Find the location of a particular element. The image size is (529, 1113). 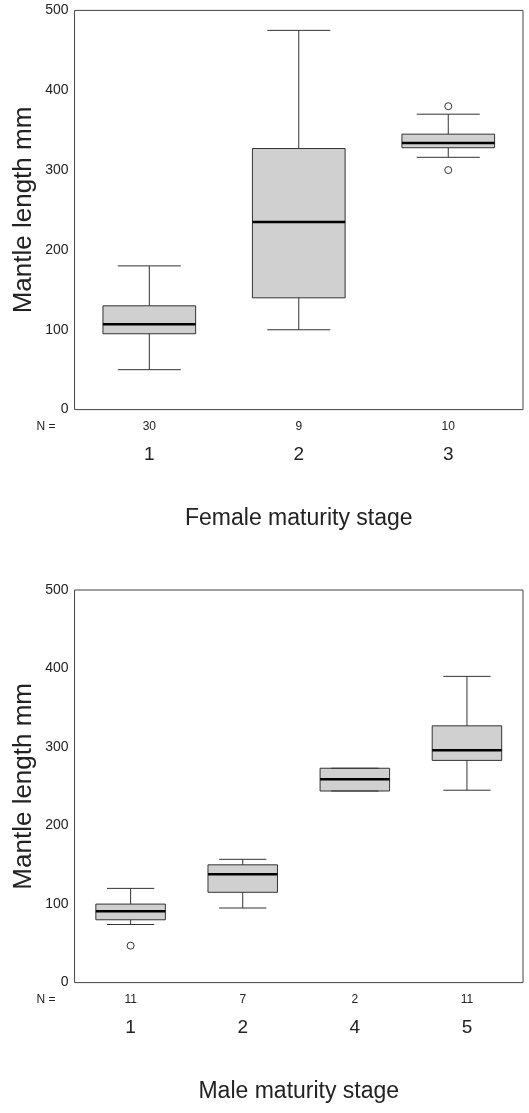

text: 30 is located at coordinates (149, 425).